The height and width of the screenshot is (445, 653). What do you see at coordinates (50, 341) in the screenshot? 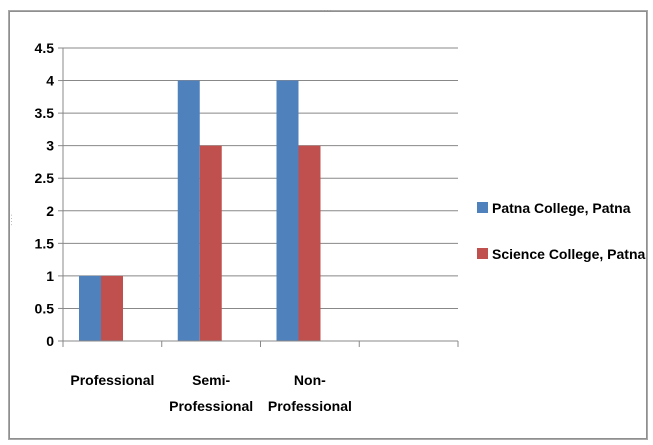
I see `y-tick-label: 0` at bounding box center [50, 341].